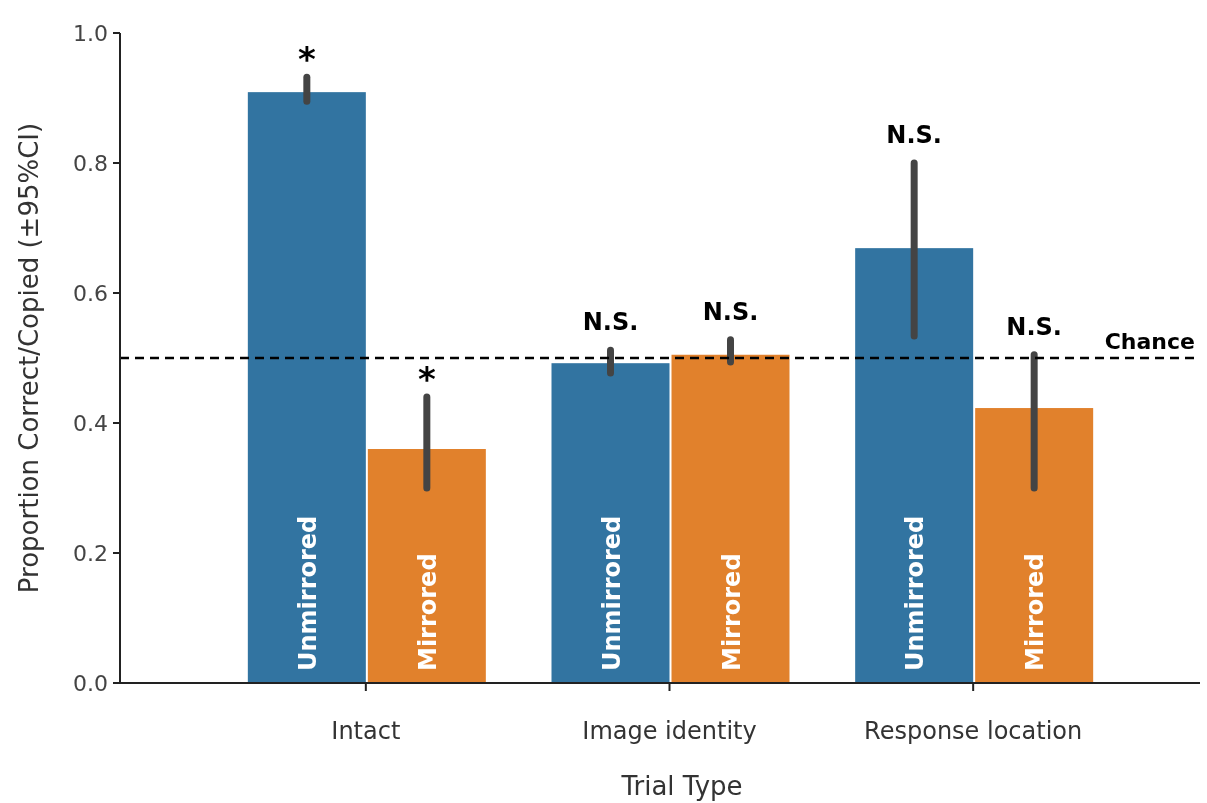  I want to click on x-axis-title: Trial Type, so click(681, 786).